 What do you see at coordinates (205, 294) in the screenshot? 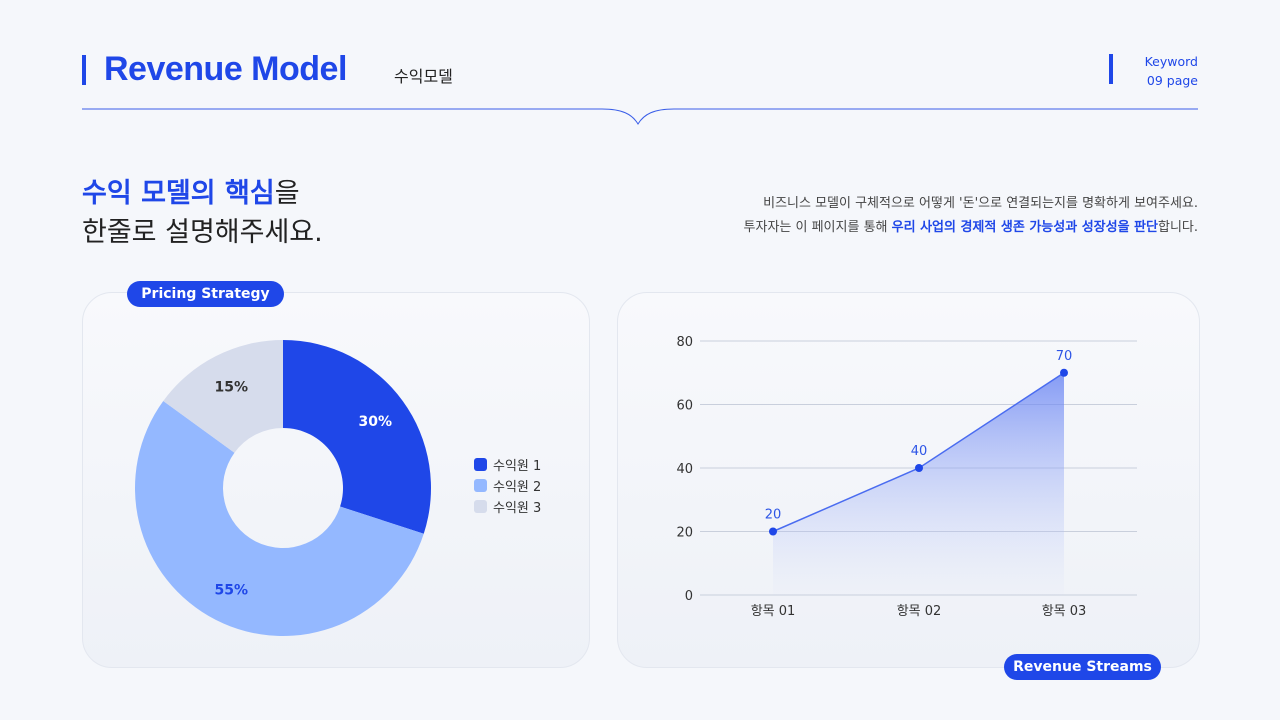
I see `pricing-strategy-badge: Pricing Strategy` at bounding box center [205, 294].